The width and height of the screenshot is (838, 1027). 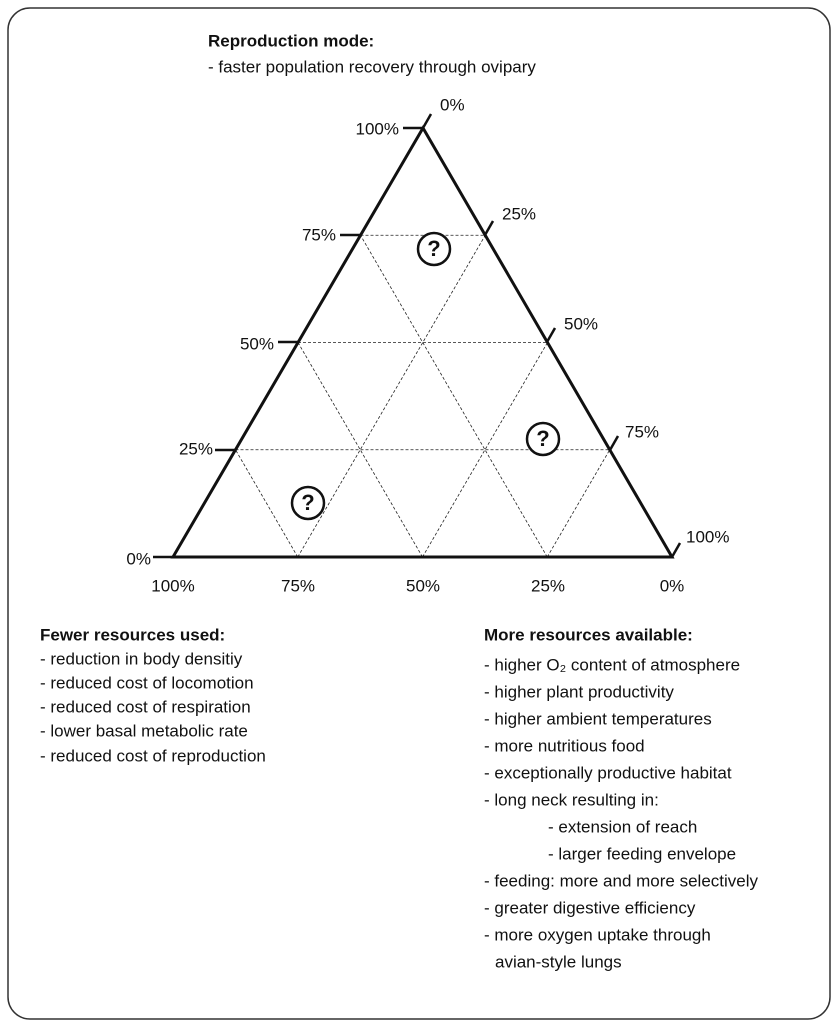 I want to click on right-tick-label: 50%, so click(x=581, y=323).